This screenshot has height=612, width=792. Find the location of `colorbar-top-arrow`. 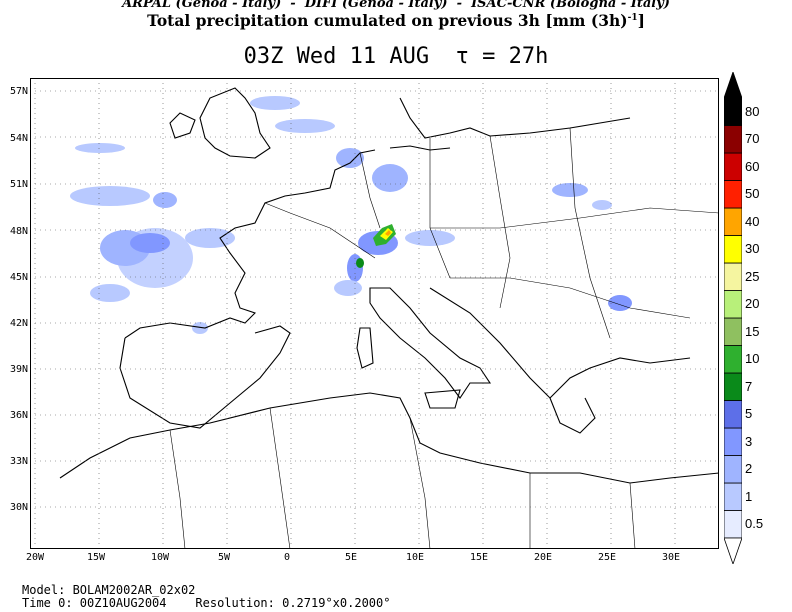

colorbar-top-arrow is located at coordinates (733, 85).